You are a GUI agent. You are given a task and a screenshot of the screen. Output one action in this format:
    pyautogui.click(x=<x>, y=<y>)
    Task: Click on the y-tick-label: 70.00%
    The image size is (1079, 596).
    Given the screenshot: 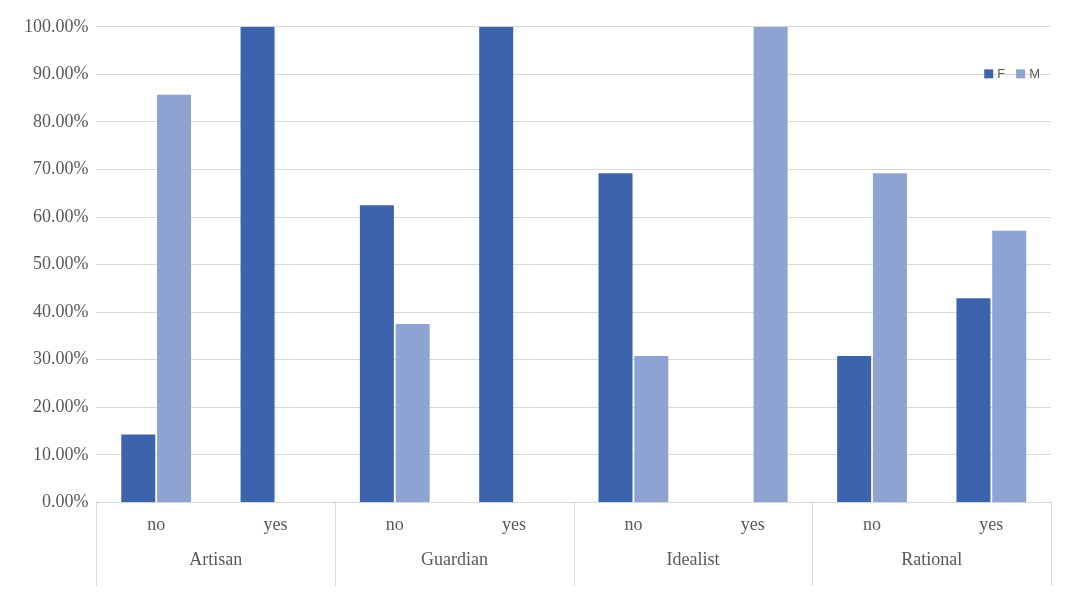 What is the action you would take?
    pyautogui.click(x=60, y=168)
    